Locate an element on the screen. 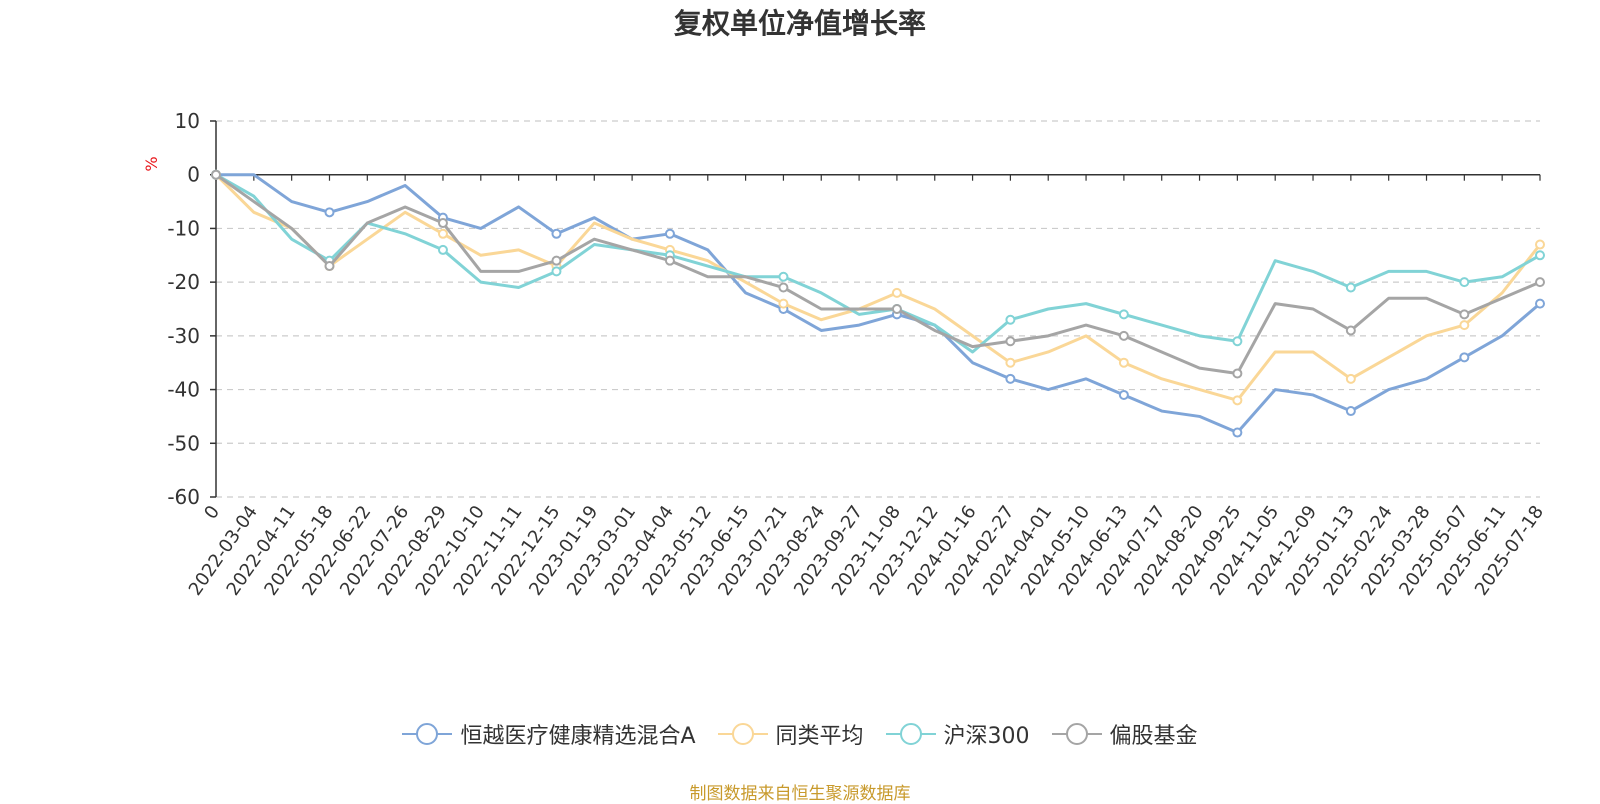 This screenshot has height=804, width=1600. y-tick-label: -60 is located at coordinates (183, 497).